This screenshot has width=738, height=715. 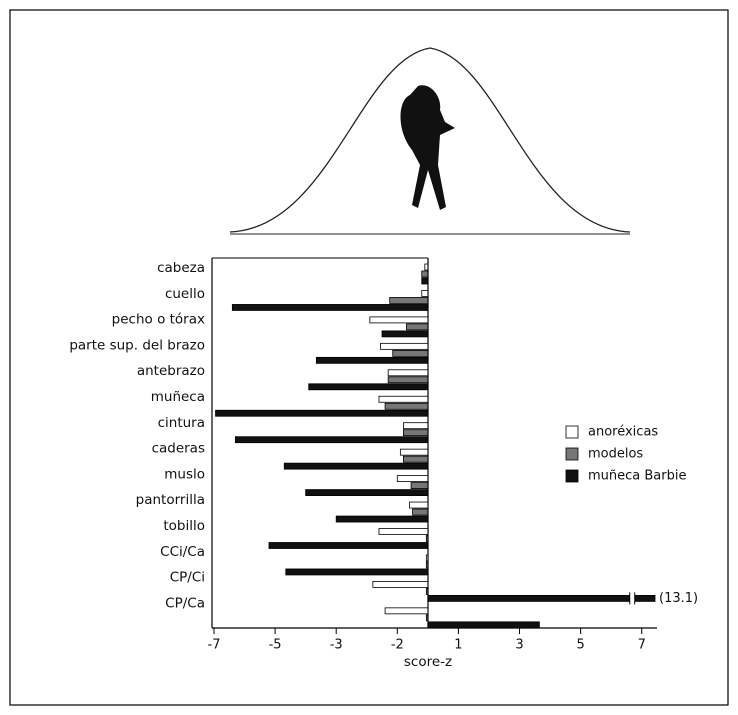 I want to click on legend-label: modelos, so click(x=615, y=454).